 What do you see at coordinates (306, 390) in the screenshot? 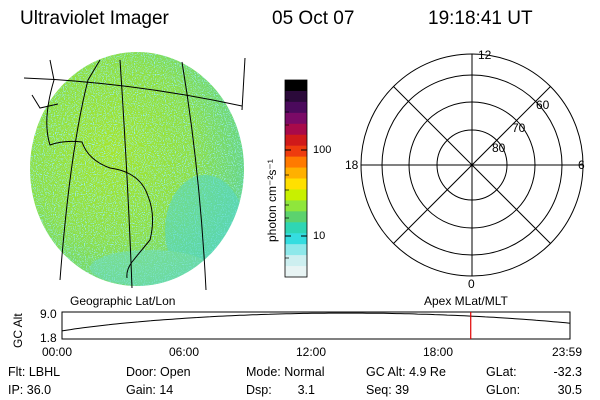
I see `dsp-value: 3.1` at bounding box center [306, 390].